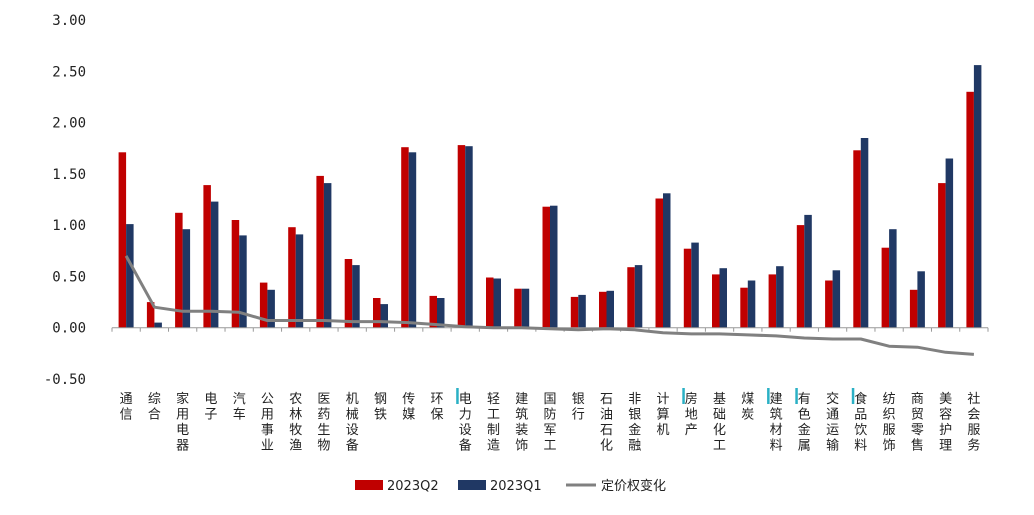  What do you see at coordinates (69, 72) in the screenshot?
I see `y-tick-label: 2.50` at bounding box center [69, 72].